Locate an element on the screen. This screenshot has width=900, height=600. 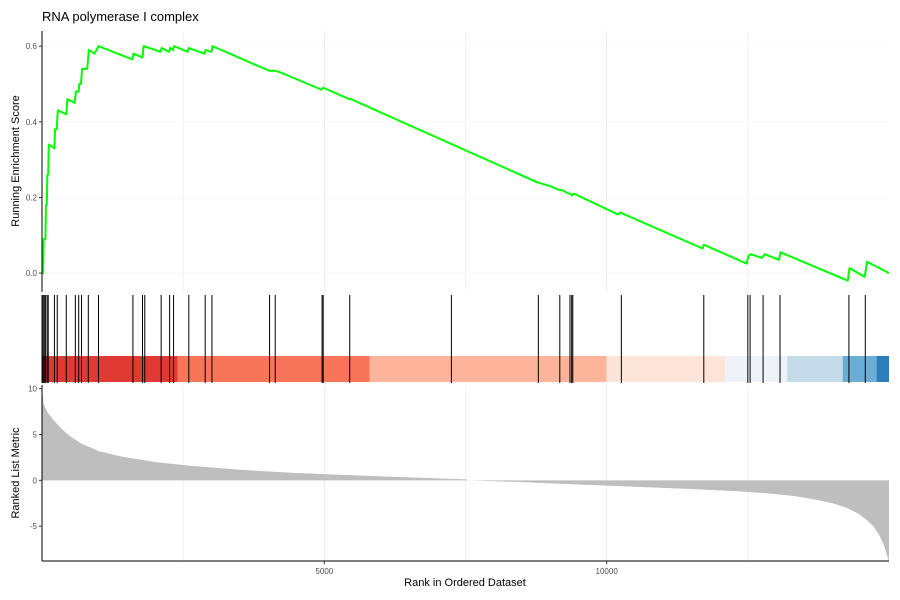
heatmap-band is located at coordinates (465, 369).